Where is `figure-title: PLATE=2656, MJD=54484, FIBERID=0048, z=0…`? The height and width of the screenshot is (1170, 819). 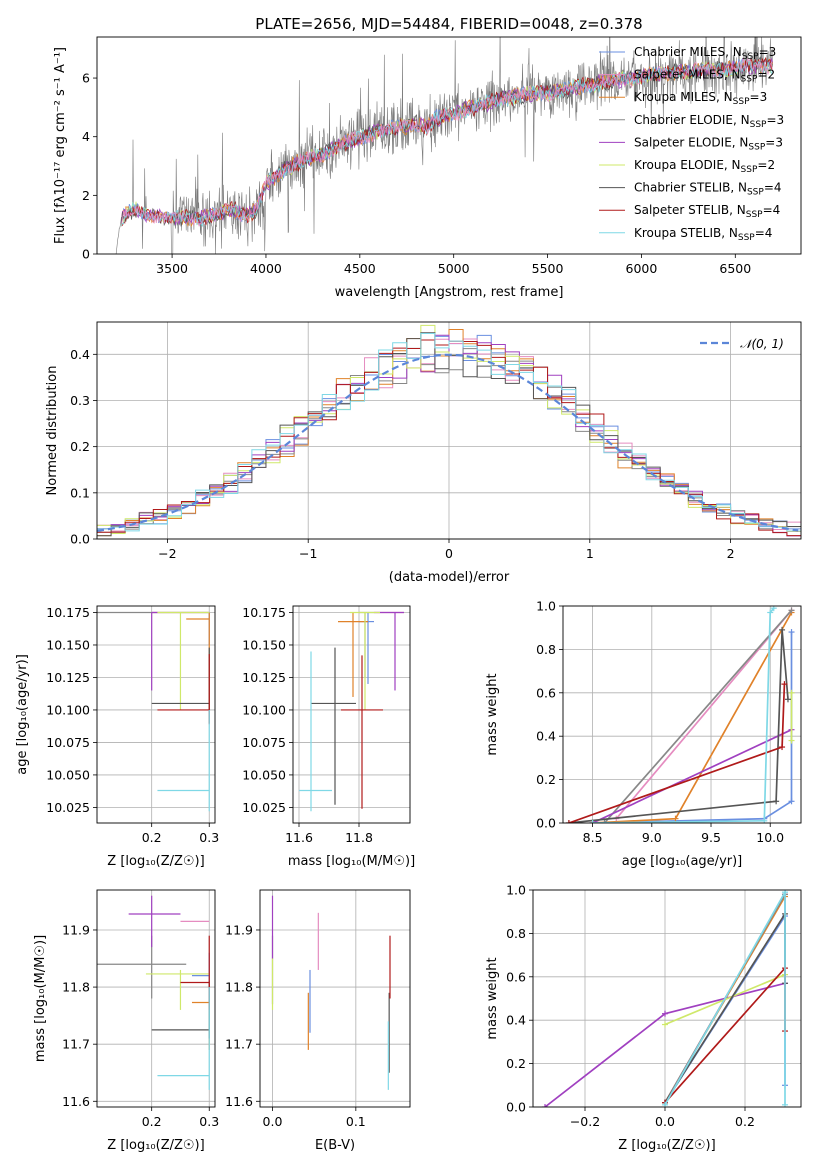 figure-title: PLATE=2656, MJD=54484, FIBERID=0048, z=0… is located at coordinates (448, 24).